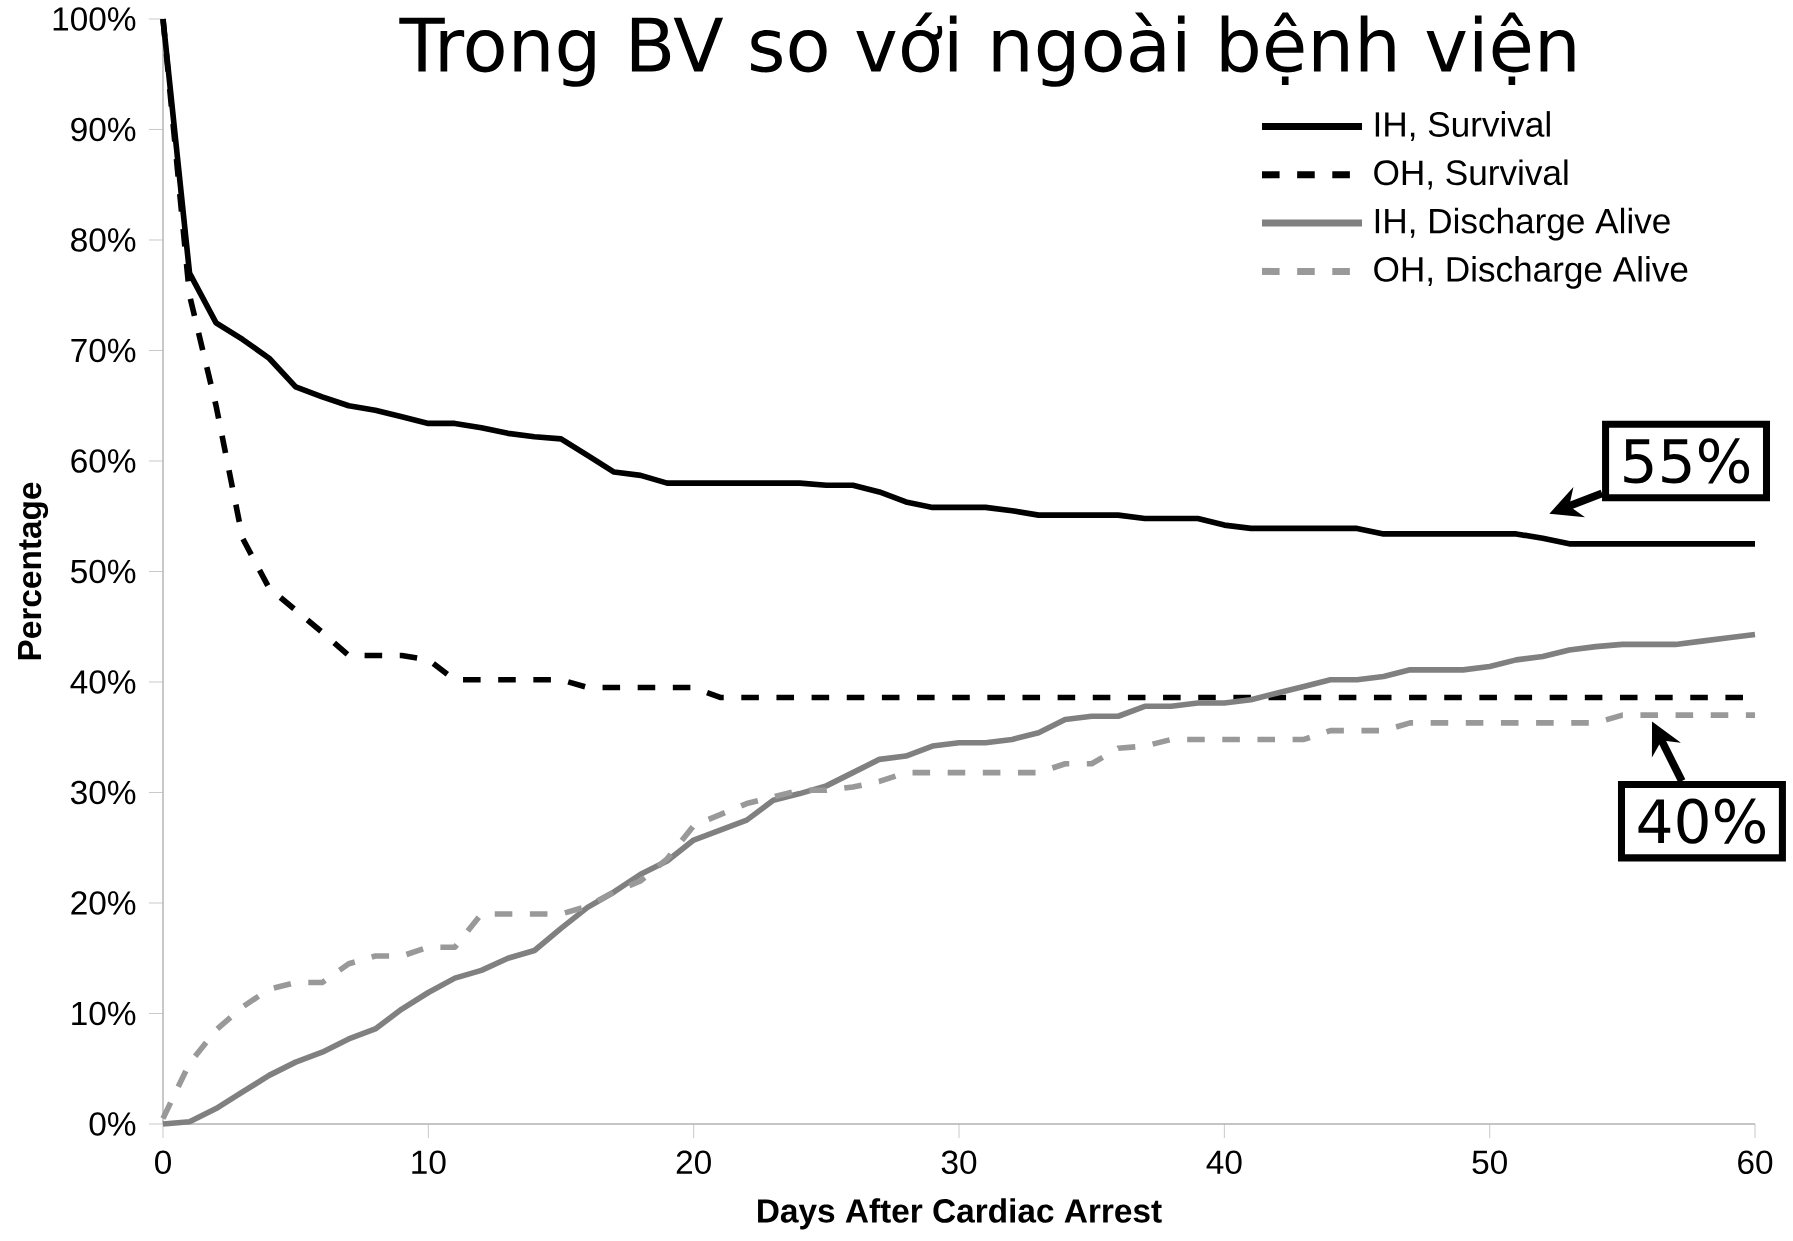 This screenshot has width=1793, height=1241. Describe the element at coordinates (1224, 1162) in the screenshot. I see `x-tick-label: 40` at that location.